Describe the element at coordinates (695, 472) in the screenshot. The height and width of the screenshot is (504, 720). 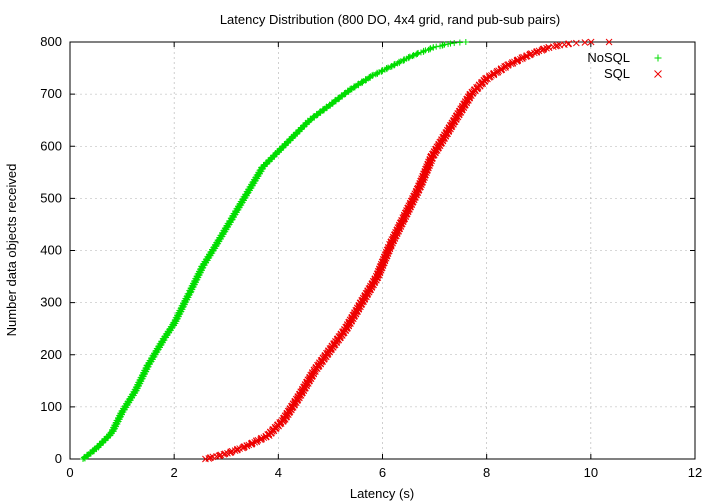
I see `x-tick-label: 12` at that location.